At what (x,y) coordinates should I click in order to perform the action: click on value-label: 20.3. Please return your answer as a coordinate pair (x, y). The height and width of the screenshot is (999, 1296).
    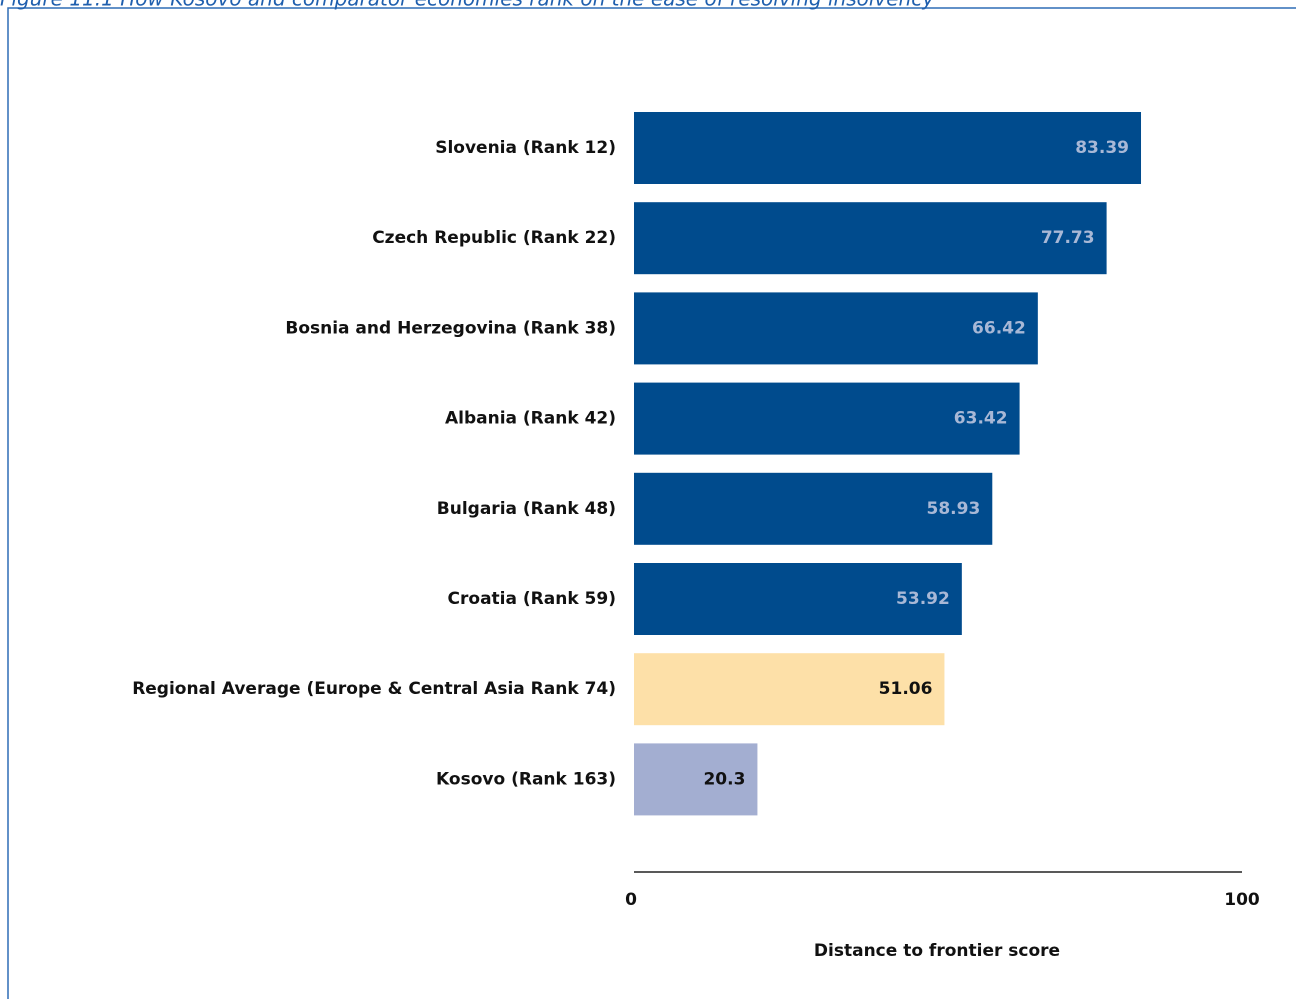
    Looking at the image, I should click on (724, 779).